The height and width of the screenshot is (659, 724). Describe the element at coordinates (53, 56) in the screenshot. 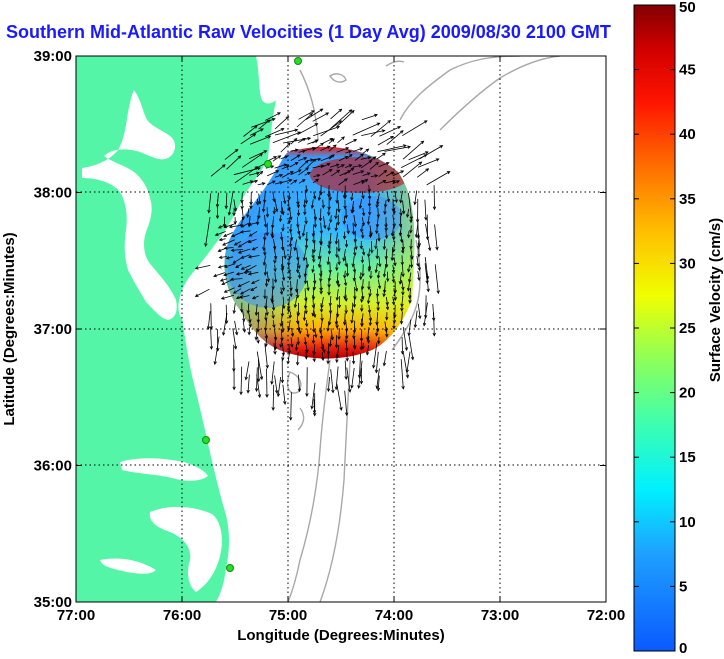

I see `y-tick-label: 39:00` at that location.